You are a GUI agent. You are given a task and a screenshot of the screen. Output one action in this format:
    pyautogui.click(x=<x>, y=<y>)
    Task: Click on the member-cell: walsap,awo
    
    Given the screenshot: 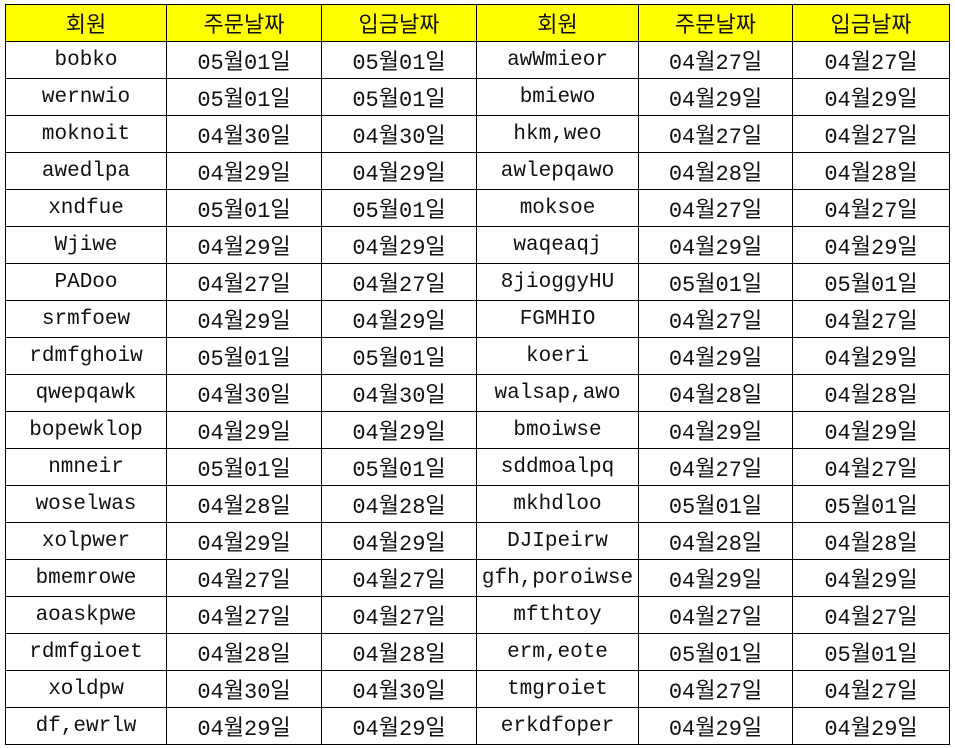 What is the action you would take?
    pyautogui.click(x=557, y=393)
    